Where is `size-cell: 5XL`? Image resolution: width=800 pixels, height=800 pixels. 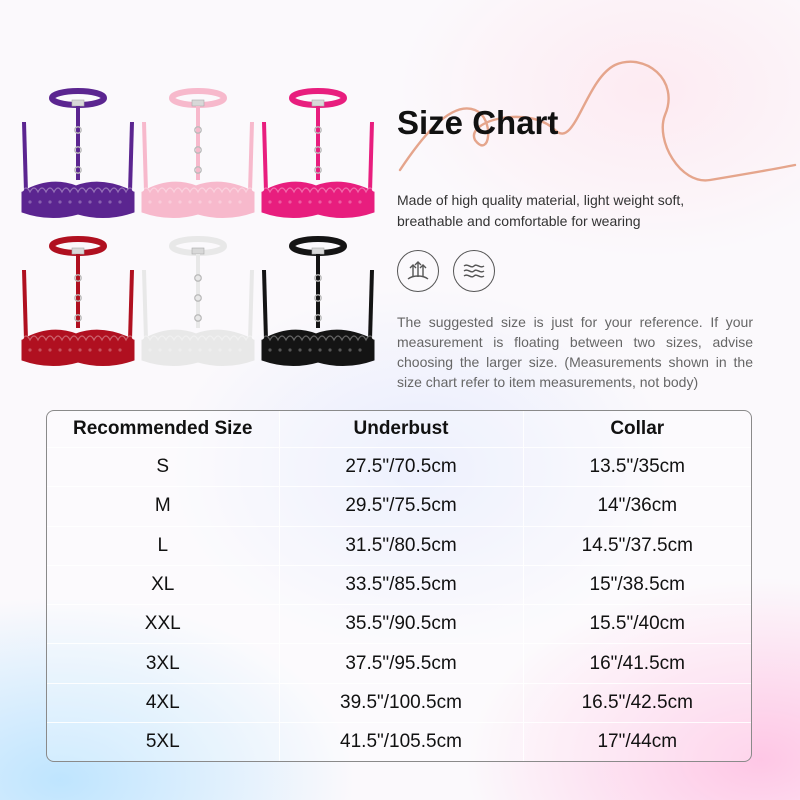
size-cell: 5XL is located at coordinates (162, 741).